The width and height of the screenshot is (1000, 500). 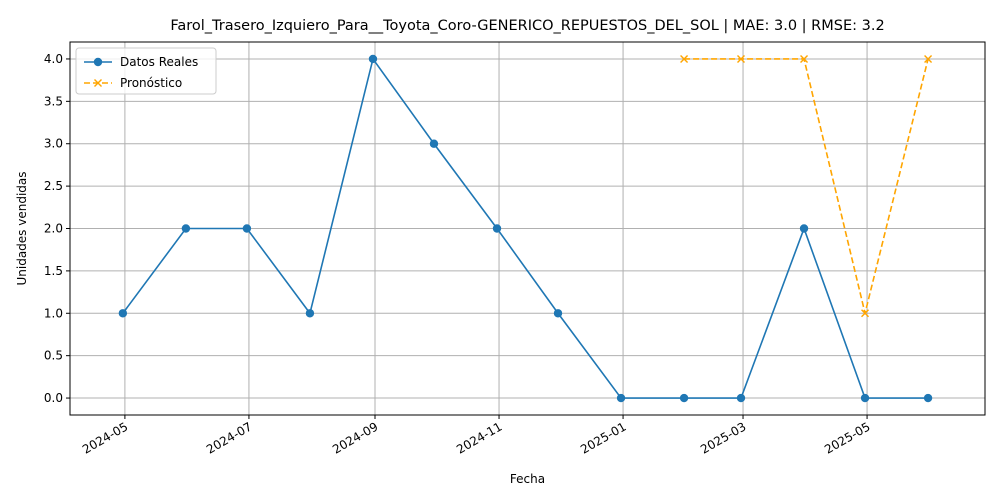 I want to click on y-tick-label: 4.0, so click(x=53, y=59).